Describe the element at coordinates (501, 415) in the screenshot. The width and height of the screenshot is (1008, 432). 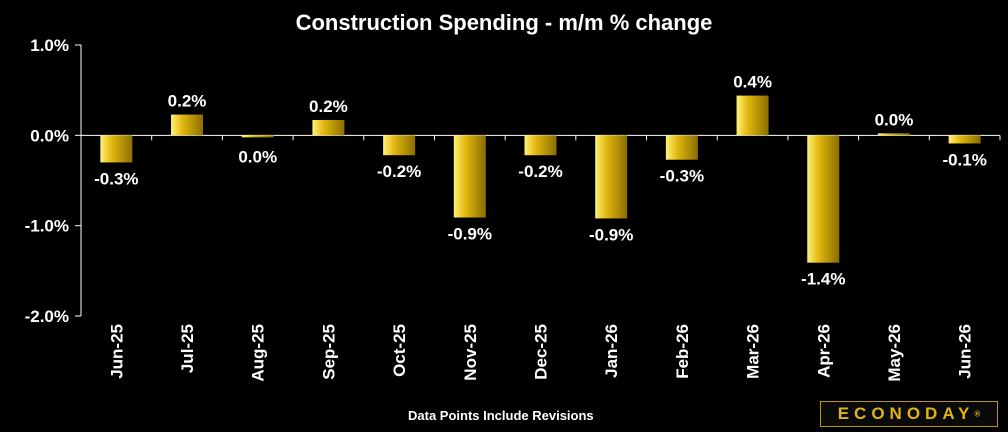
I see `footnote: Data Points Include Revisions` at that location.